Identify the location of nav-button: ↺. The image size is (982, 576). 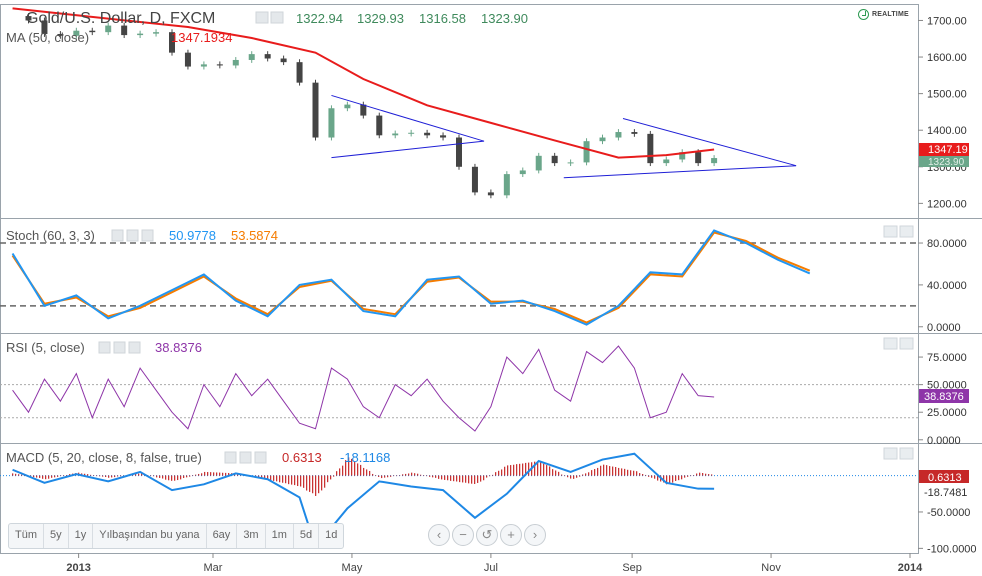
(487, 535).